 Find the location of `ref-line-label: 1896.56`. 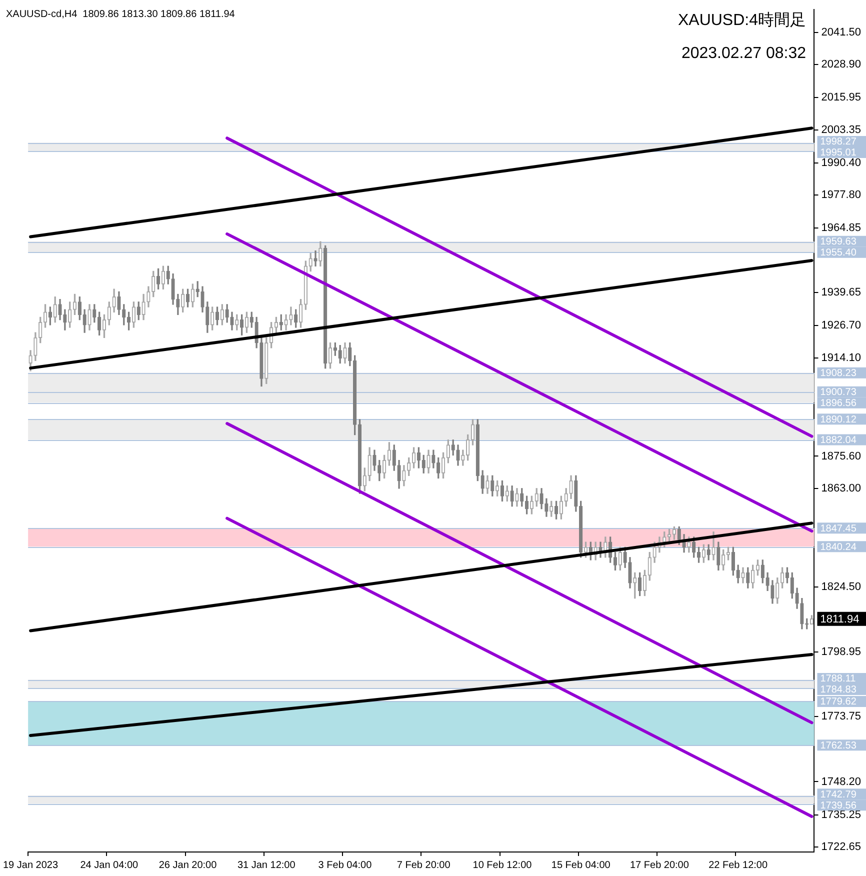

ref-line-label: 1896.56 is located at coordinates (838, 404).